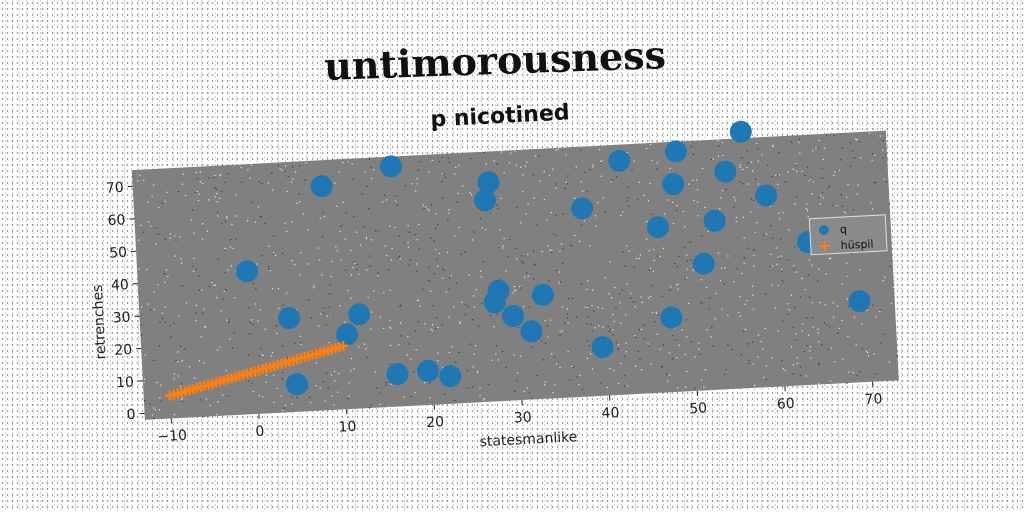  What do you see at coordinates (172, 437) in the screenshot?
I see `x-tick-label: −10` at bounding box center [172, 437].